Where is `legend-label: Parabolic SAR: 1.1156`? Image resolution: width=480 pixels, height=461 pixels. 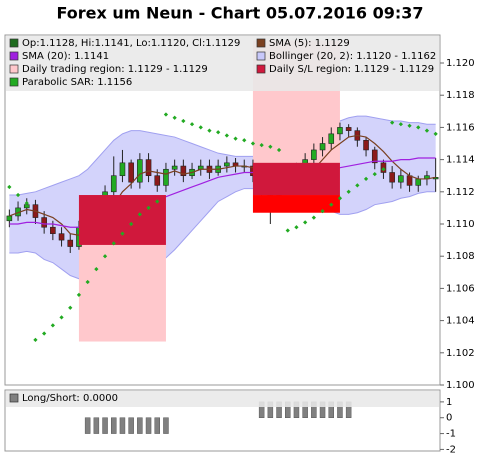
legend-label: Parabolic SAR: 1.1156 is located at coordinates (77, 82).